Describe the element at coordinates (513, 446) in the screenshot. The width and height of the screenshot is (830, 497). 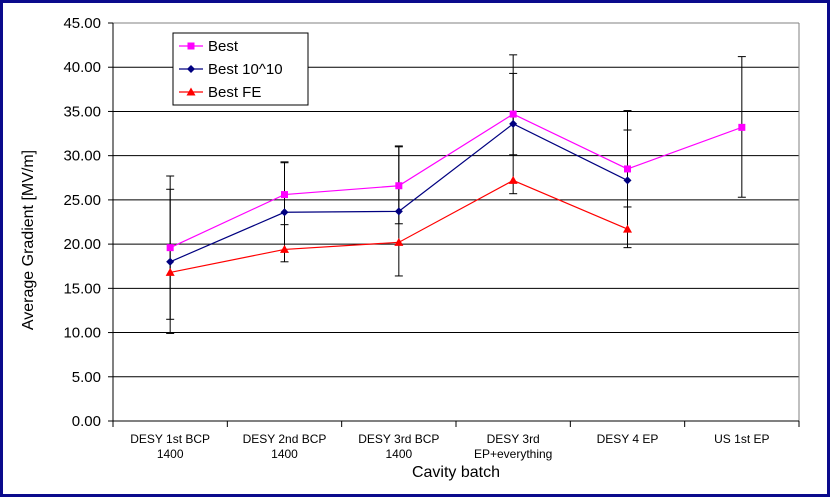
I see `x-tick-label: DESY 3rd EP+everything` at that location.